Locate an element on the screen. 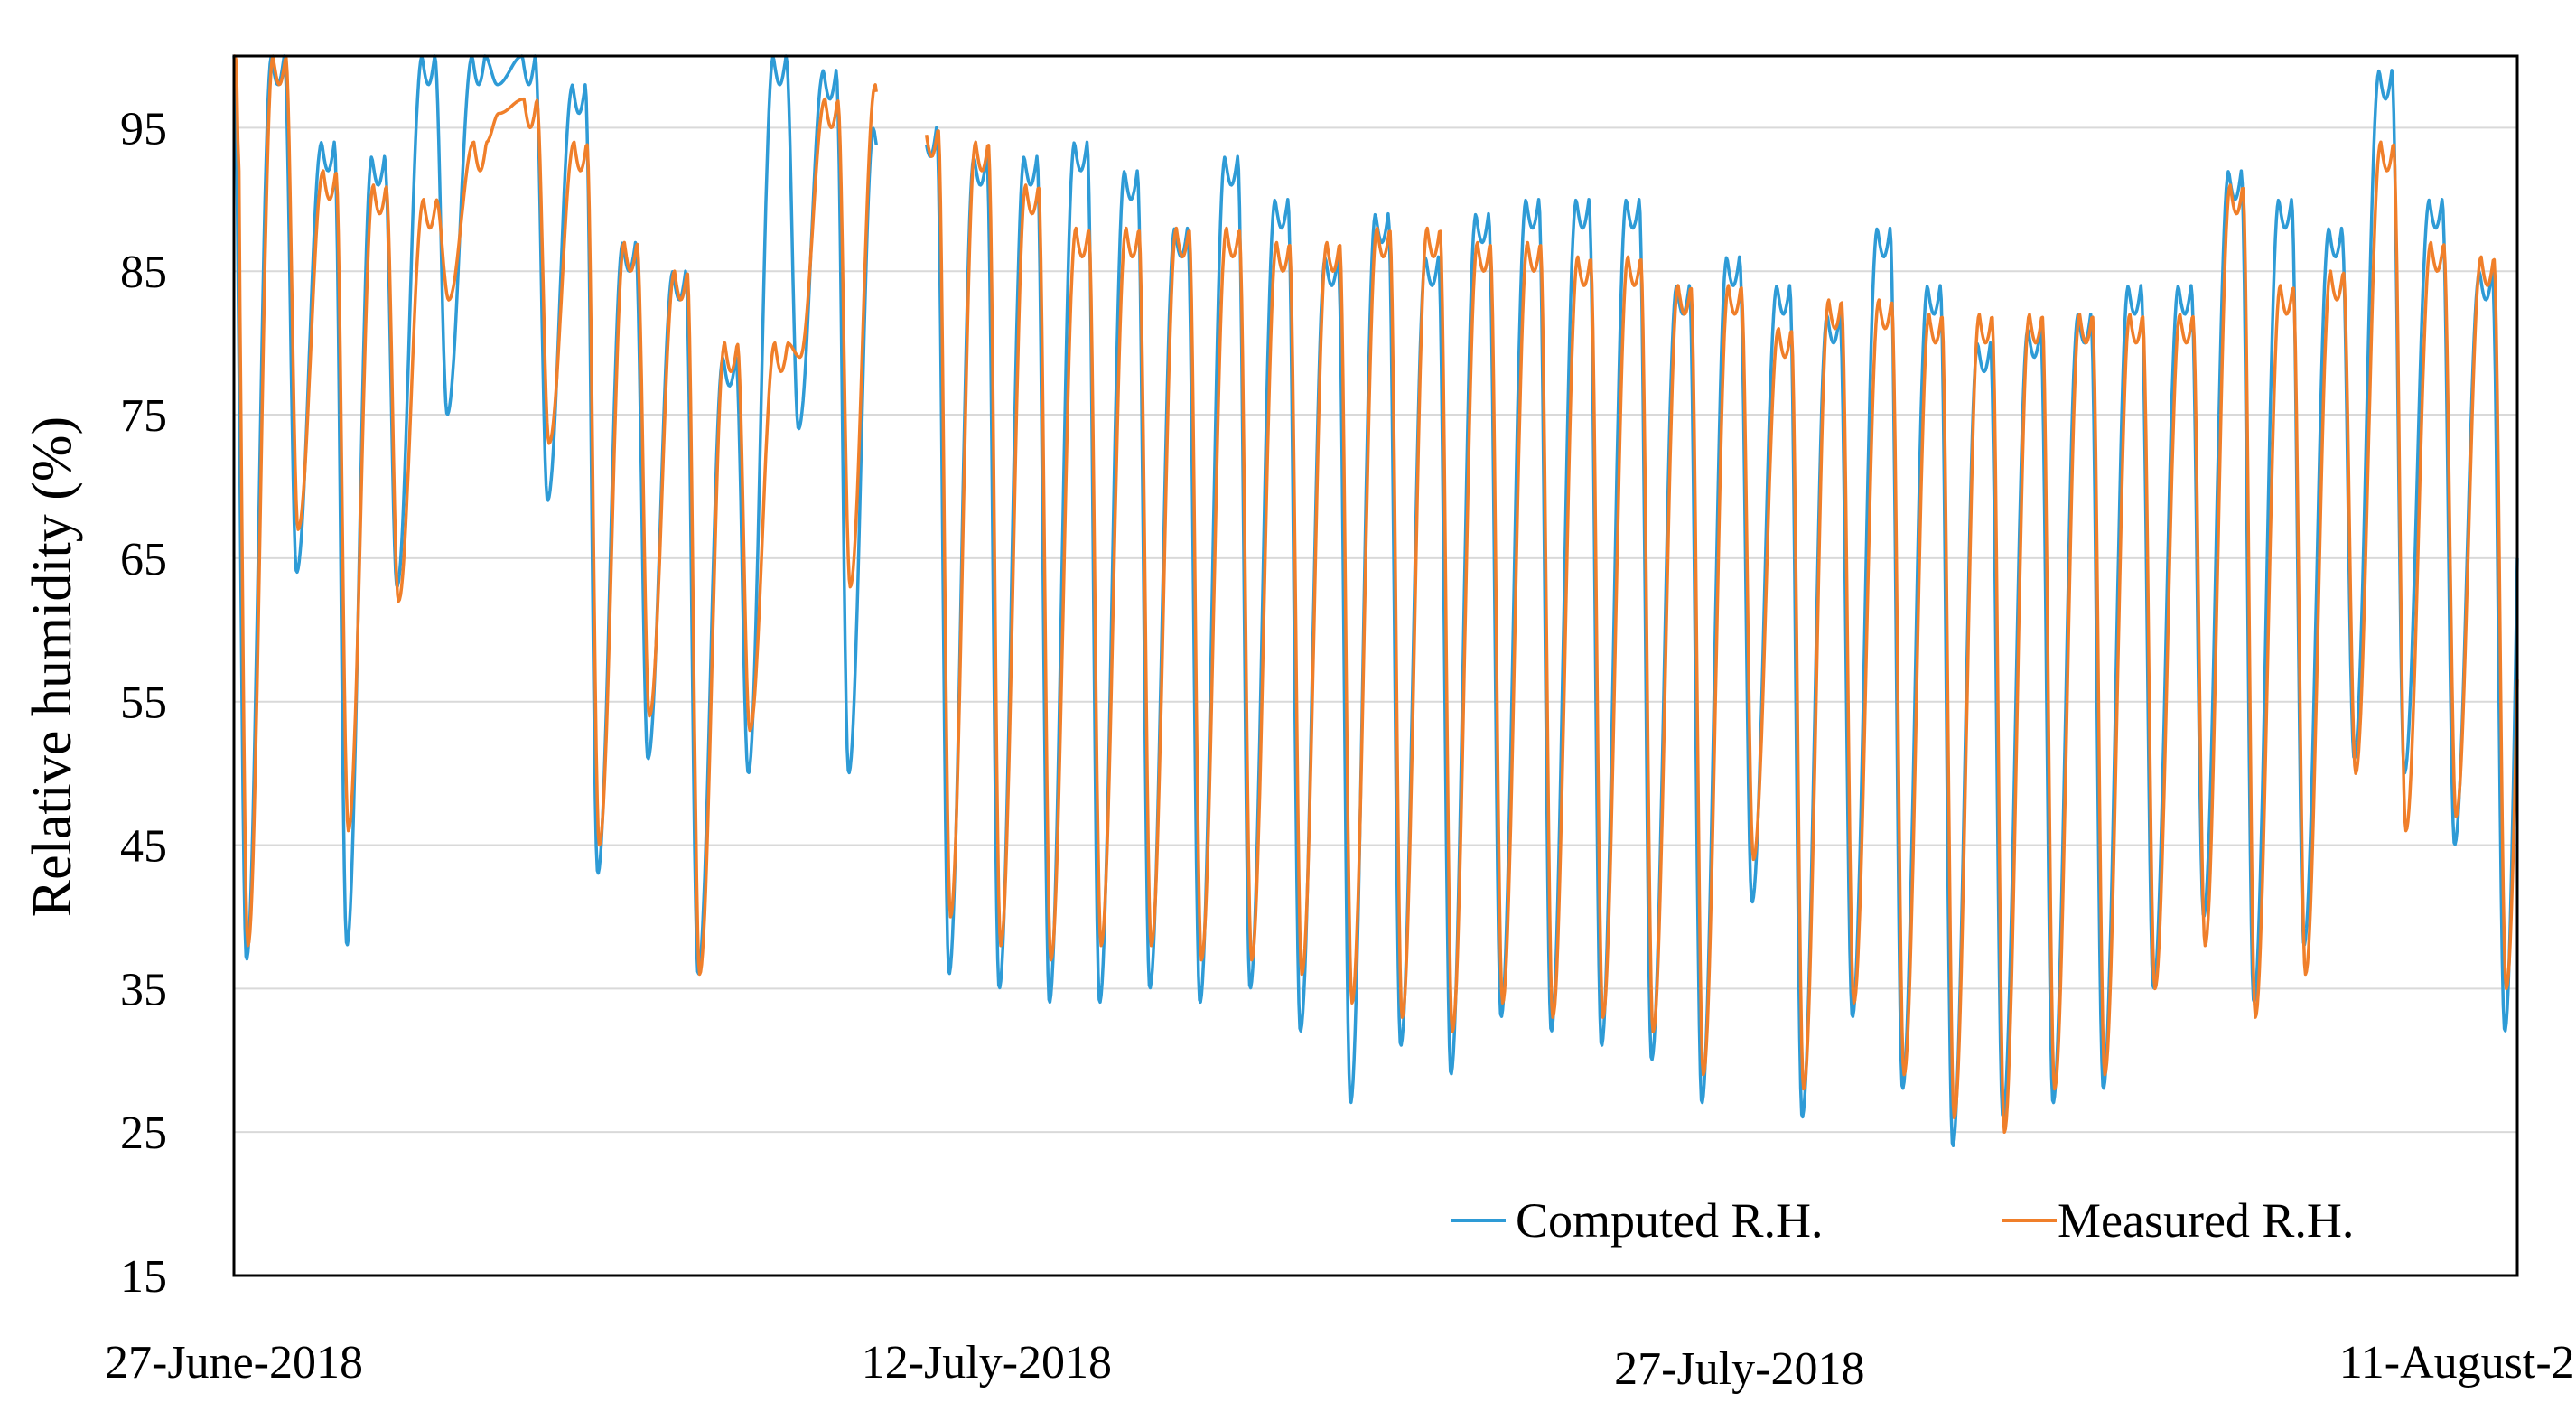 The width and height of the screenshot is (2576, 1421). legend: Computed R.H. Measured R.H. is located at coordinates (1902, 1220).